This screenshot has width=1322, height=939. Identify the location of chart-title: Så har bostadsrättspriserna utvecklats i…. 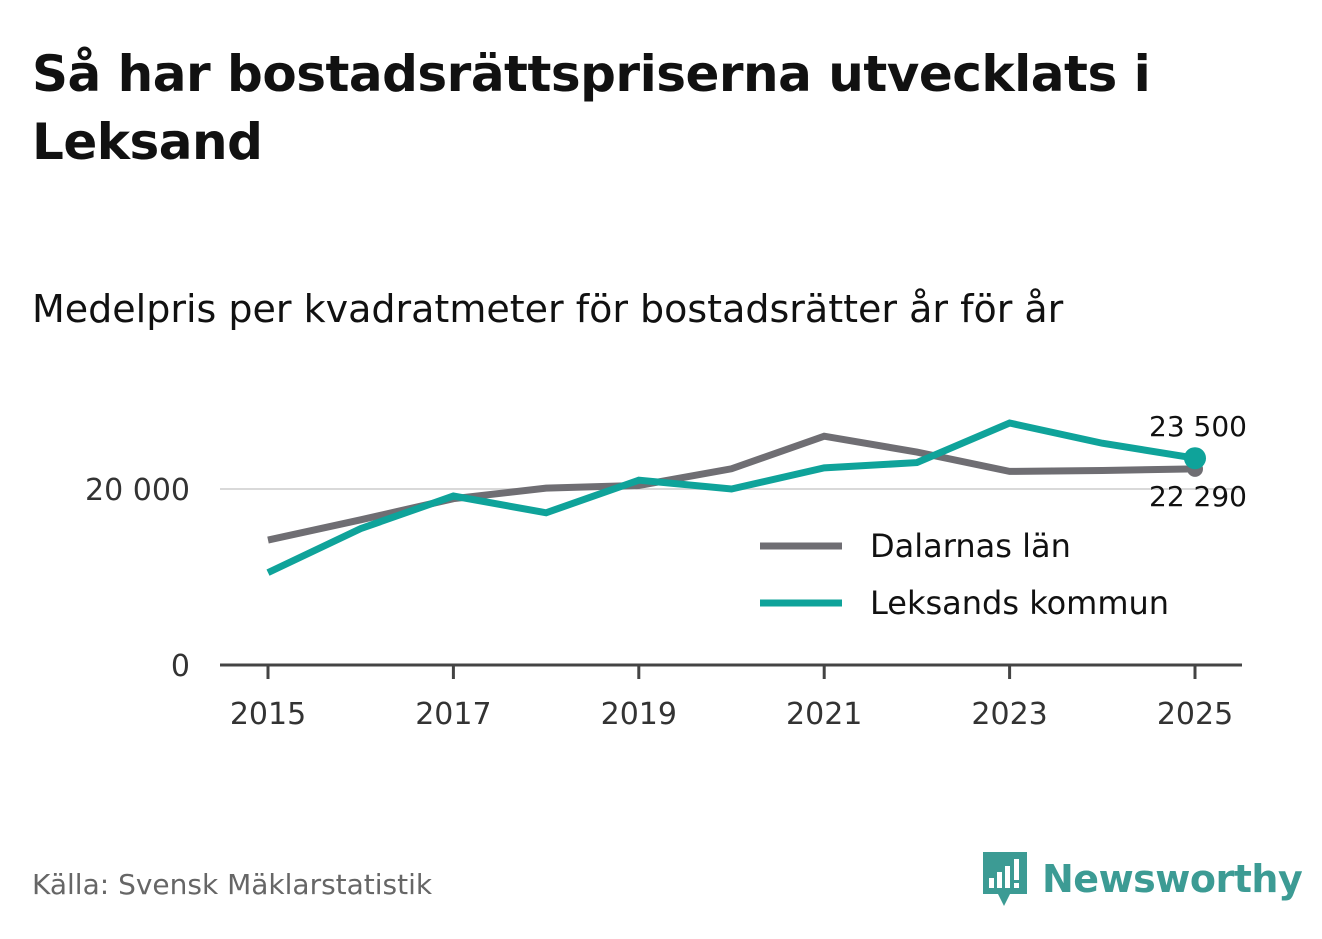
(591, 108).